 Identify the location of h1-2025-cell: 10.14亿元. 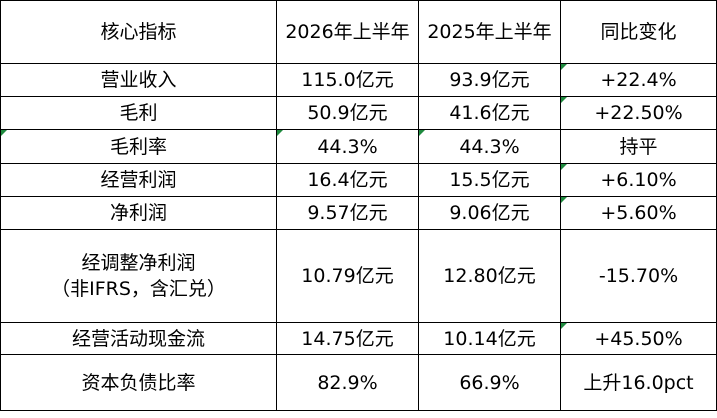
(489, 338).